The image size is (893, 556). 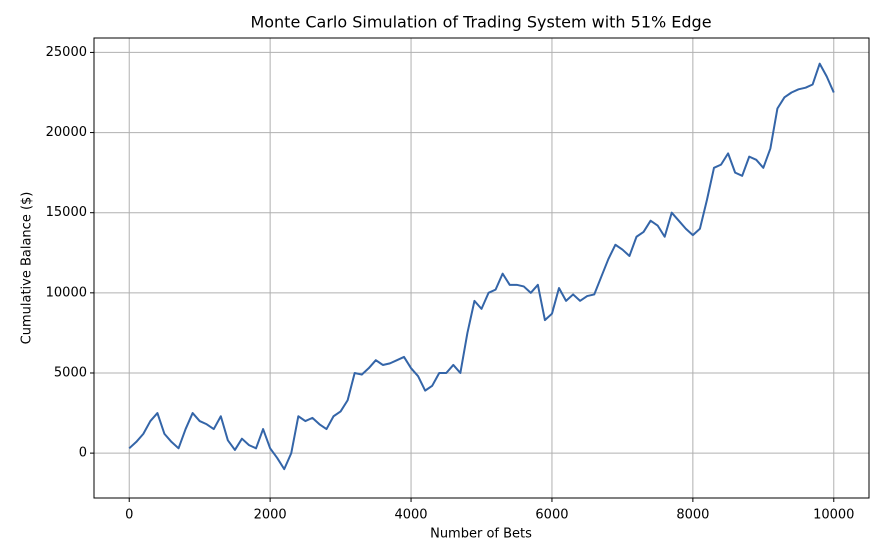 I want to click on y-tick-label: 10000, so click(x=66, y=292).